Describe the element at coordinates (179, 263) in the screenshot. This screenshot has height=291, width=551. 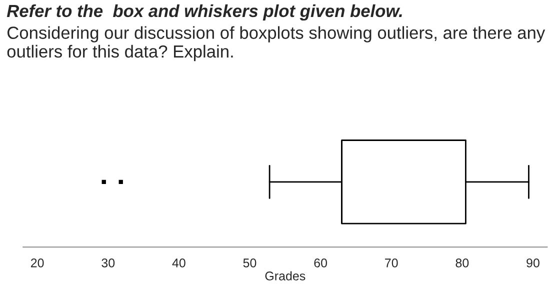
I see `x-tick-label: 40` at that location.